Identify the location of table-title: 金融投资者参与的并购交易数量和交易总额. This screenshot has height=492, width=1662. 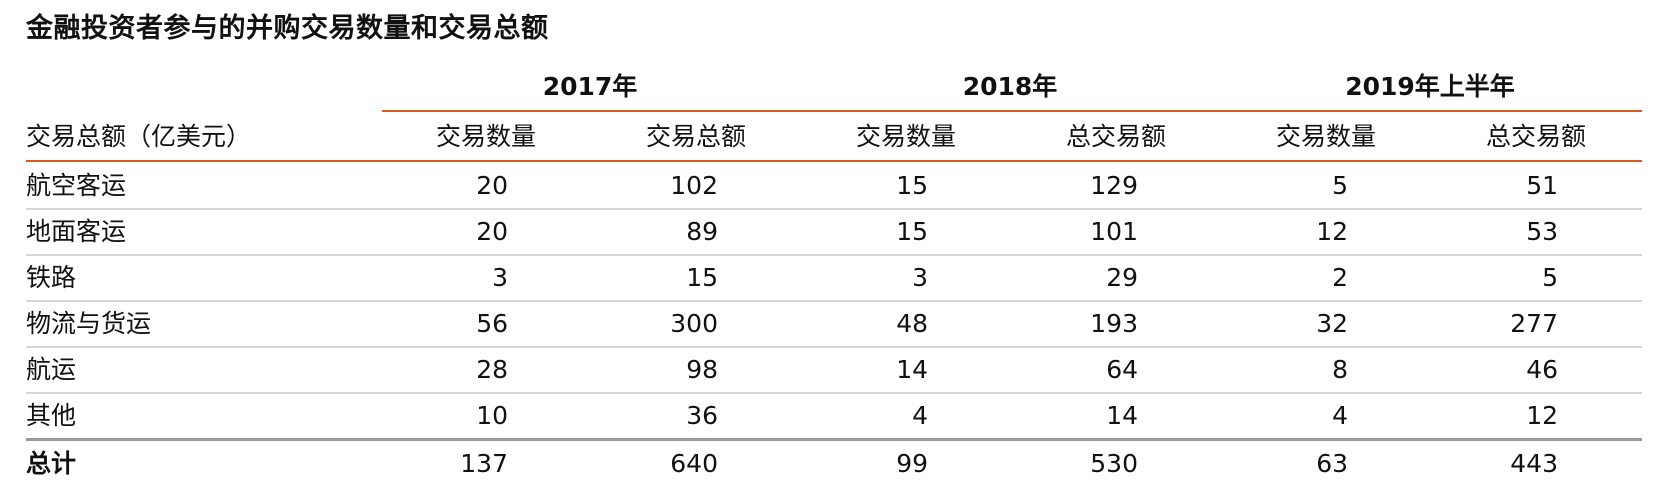
(287, 28).